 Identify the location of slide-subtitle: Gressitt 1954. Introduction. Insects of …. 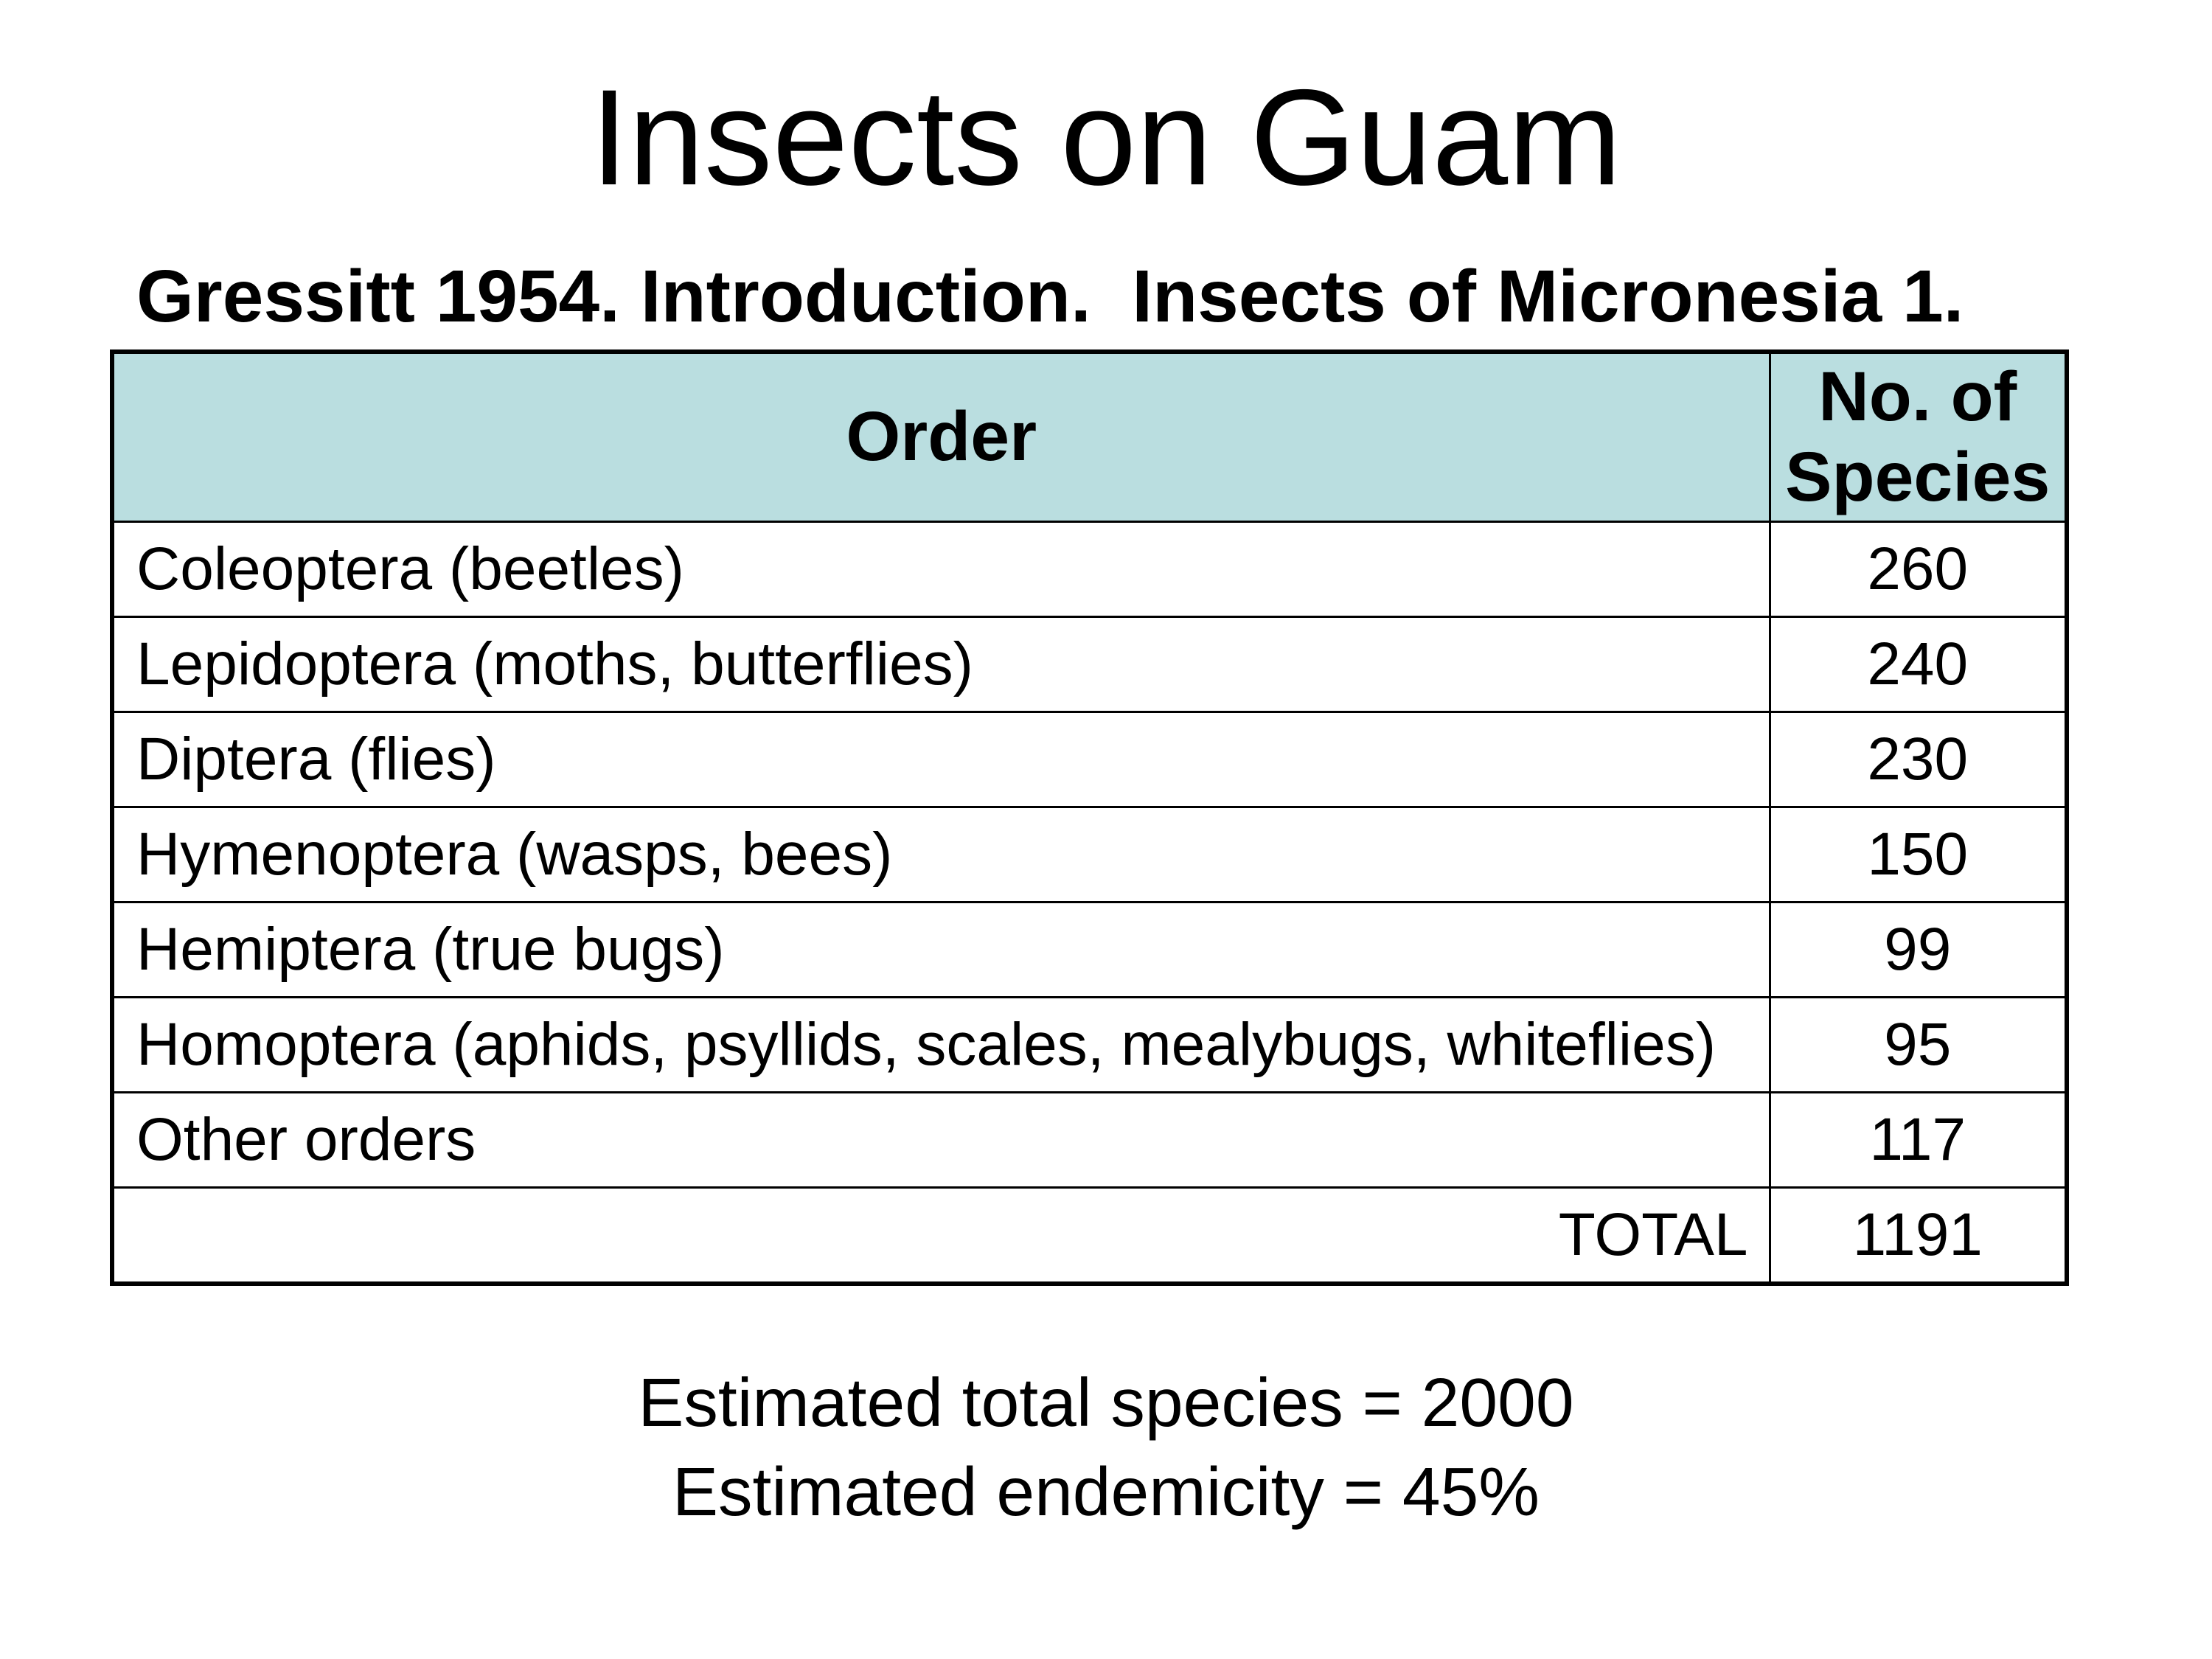
(1050, 296).